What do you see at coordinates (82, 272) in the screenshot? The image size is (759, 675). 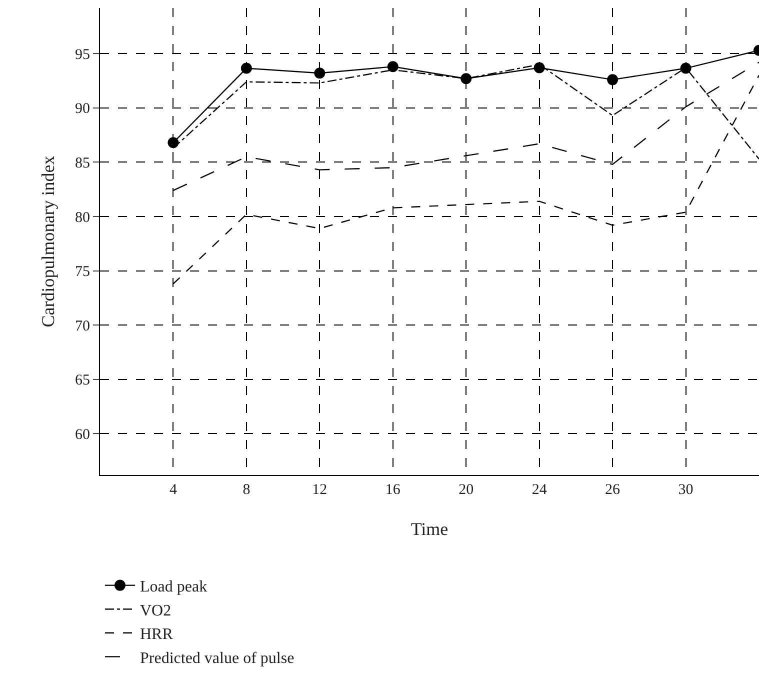 I see `y-tick-label: 75` at bounding box center [82, 272].